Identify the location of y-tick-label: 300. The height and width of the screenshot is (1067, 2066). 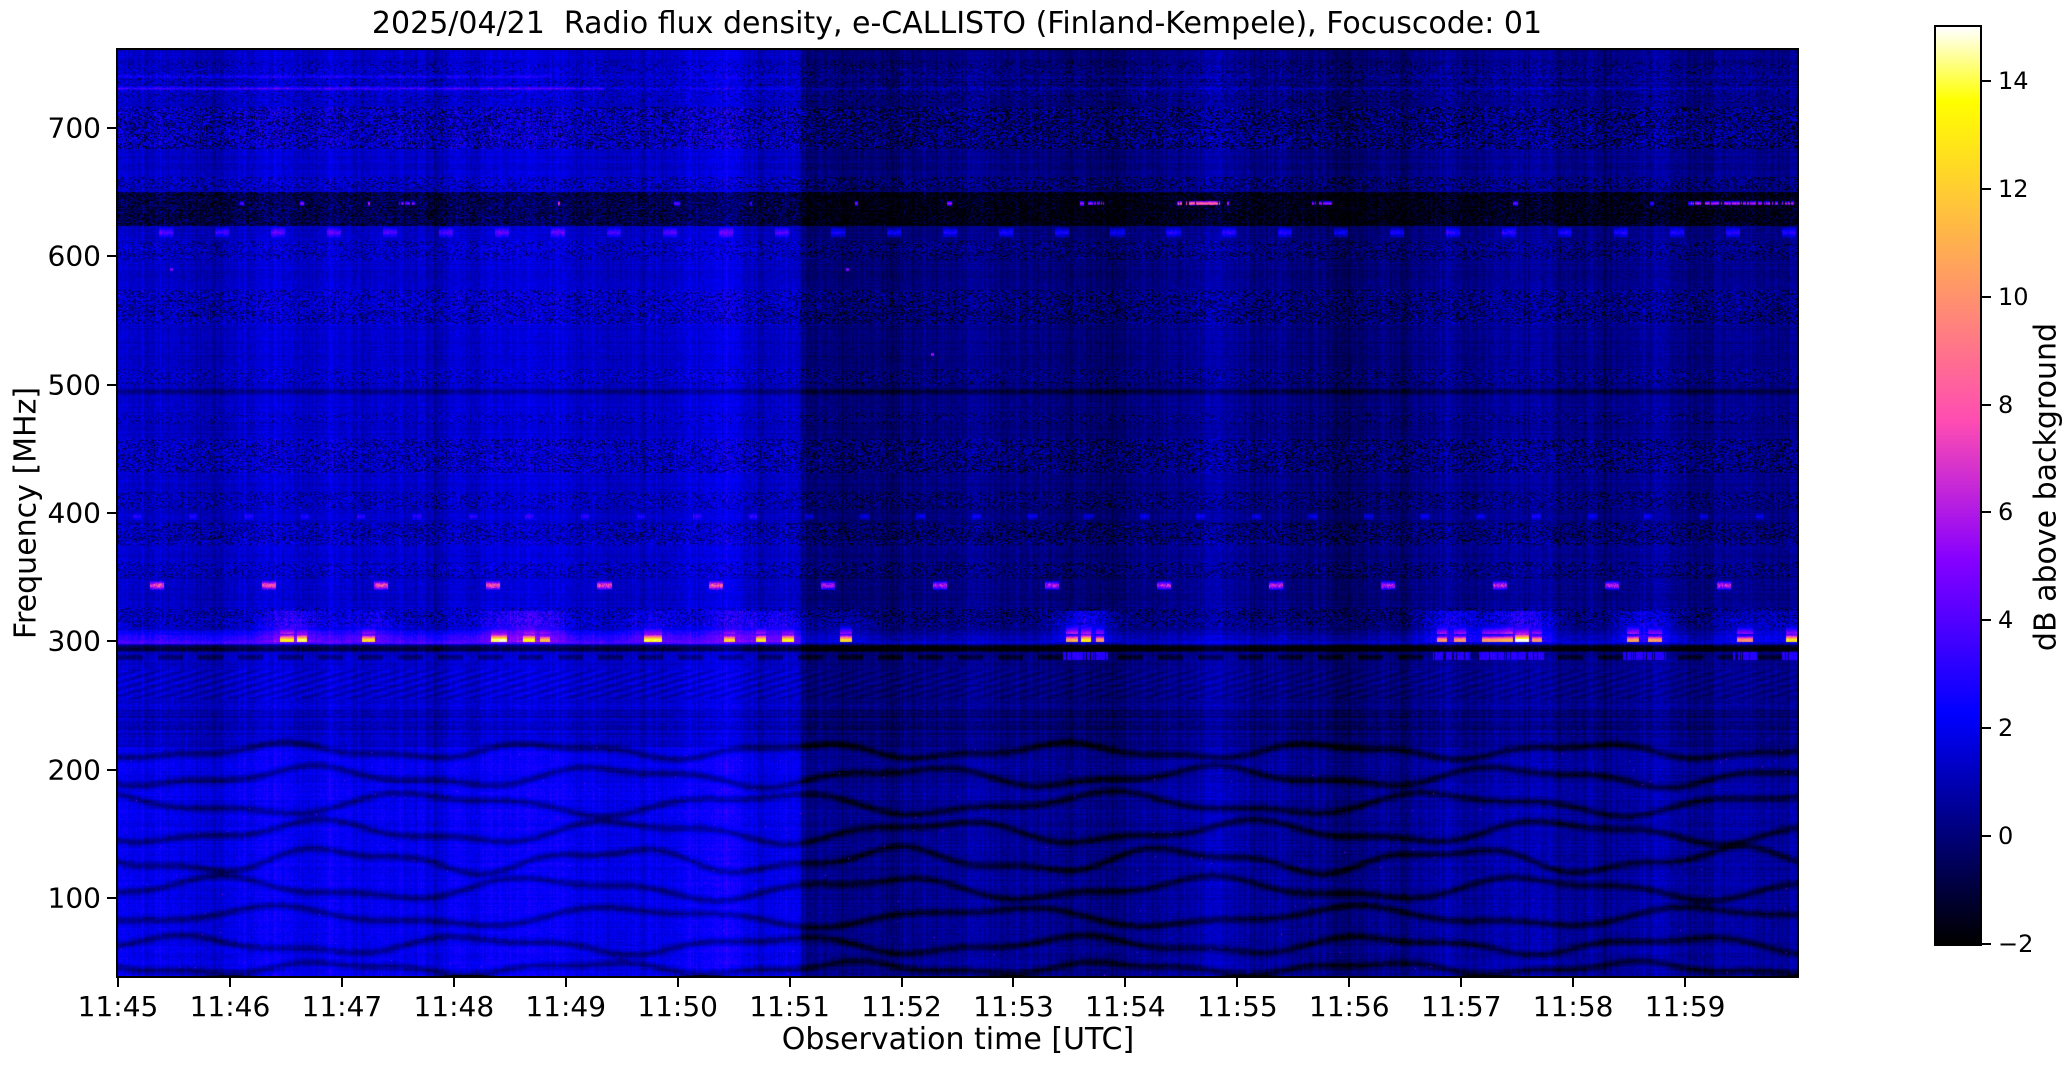
(74, 641).